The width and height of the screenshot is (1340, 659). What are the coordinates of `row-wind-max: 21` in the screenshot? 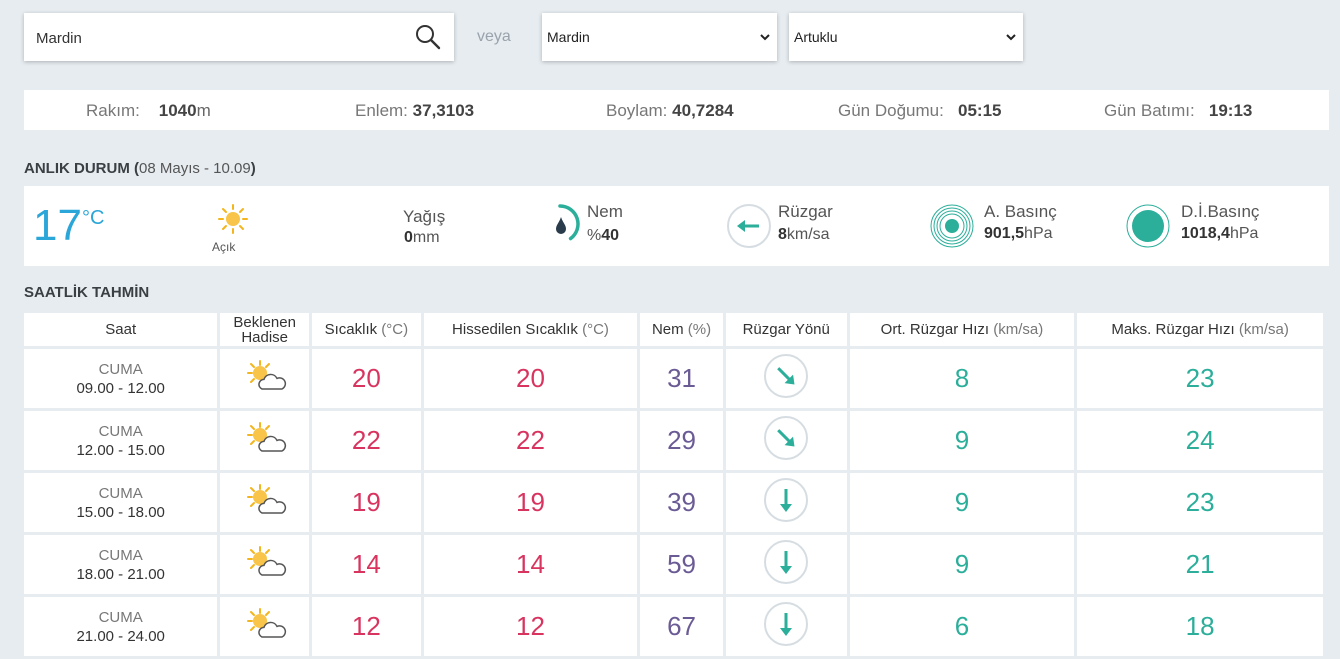 It's located at (1200, 564).